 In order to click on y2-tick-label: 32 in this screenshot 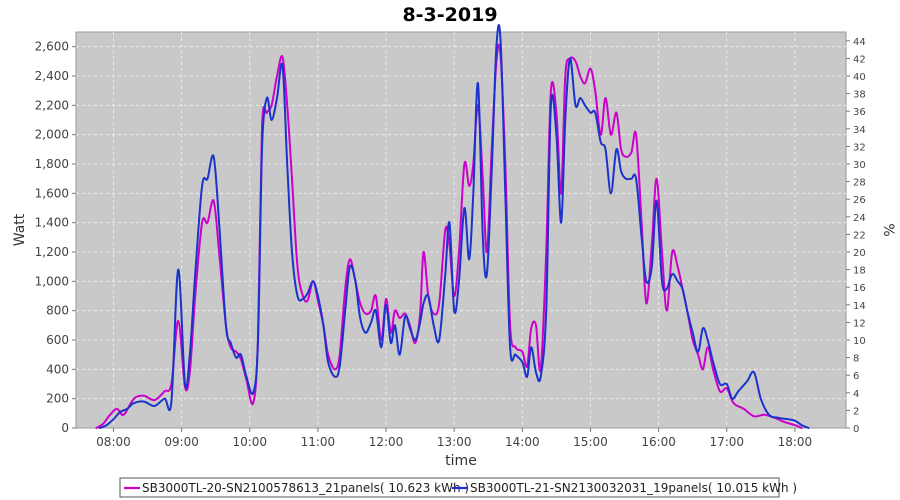, I will do `click(859, 147)`.